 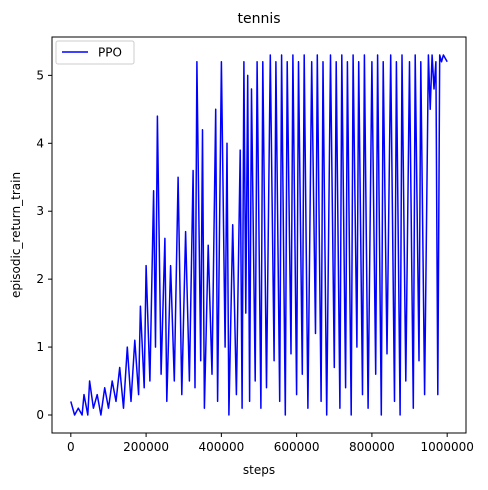 What do you see at coordinates (40, 211) in the screenshot?
I see `y-tick-label: 3` at bounding box center [40, 211].